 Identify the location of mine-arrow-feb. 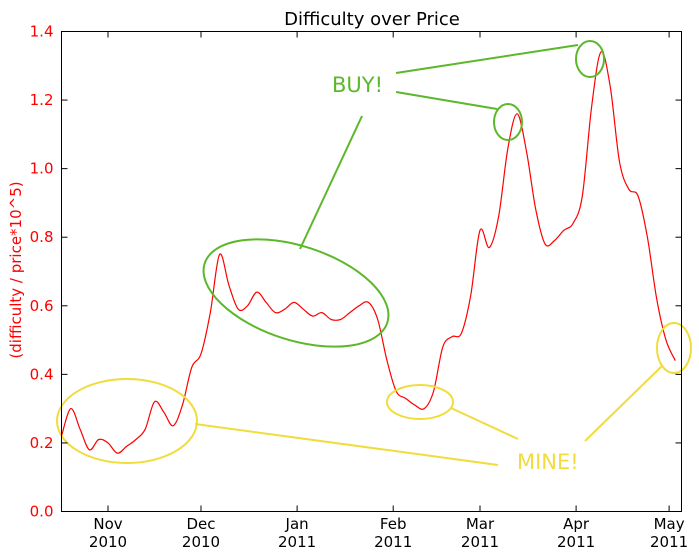
(484, 423).